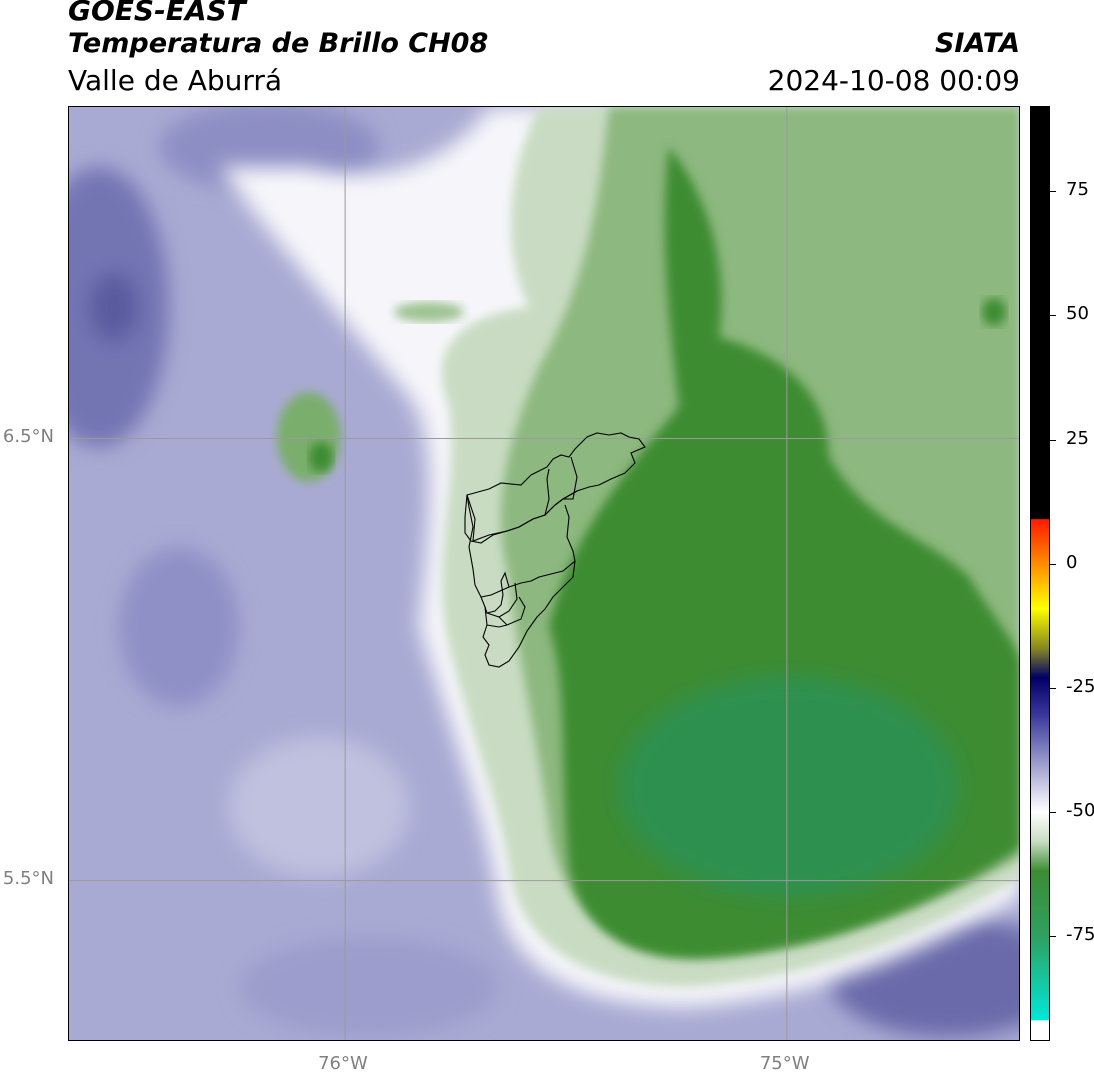 This screenshot has width=1094, height=1078. Describe the element at coordinates (175, 80) in the screenshot. I see `region-title: Valle de Aburrá` at that location.